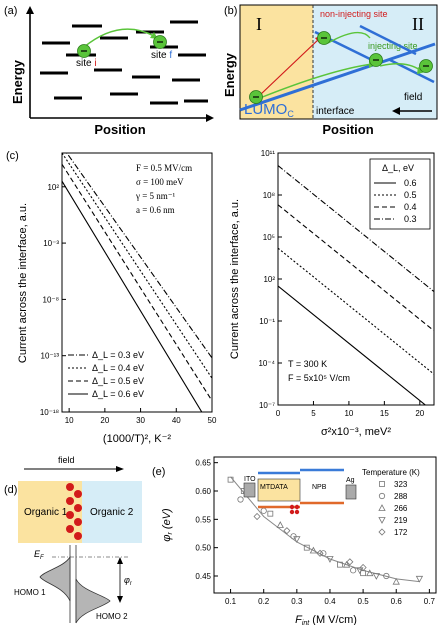  What do you see at coordinates (391, 502) in the screenshot?
I see `e-legend: Temperature (K) 323 288 266 219 172` at bounding box center [391, 502].